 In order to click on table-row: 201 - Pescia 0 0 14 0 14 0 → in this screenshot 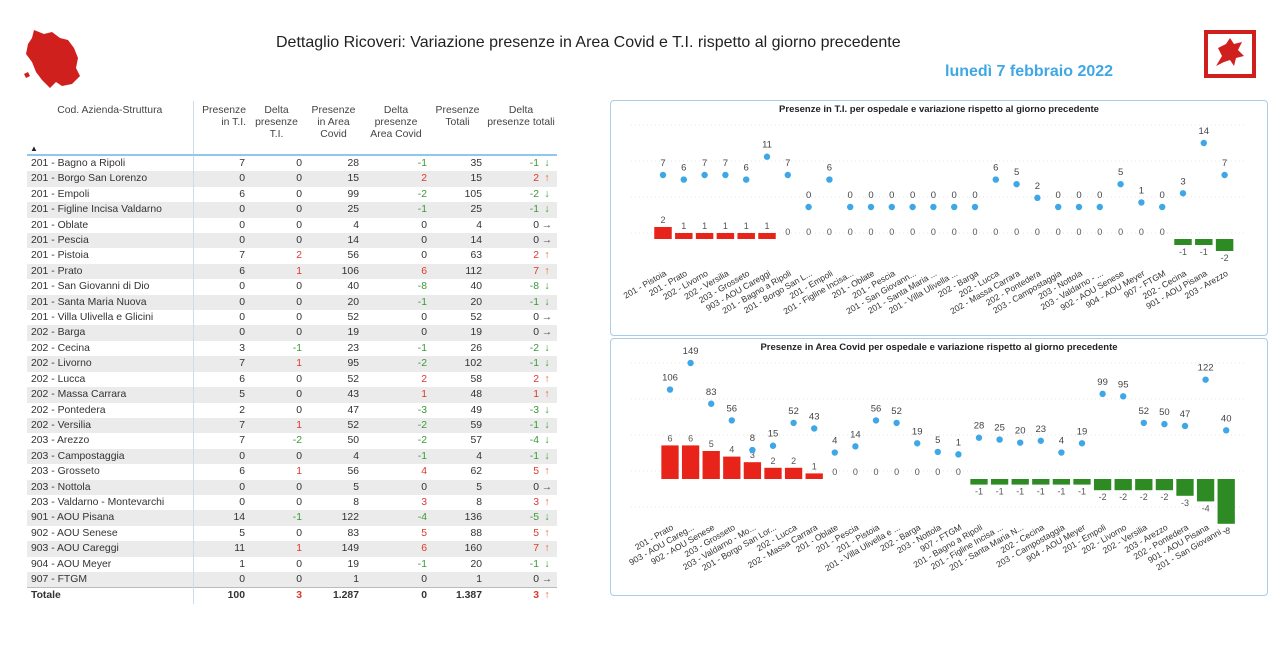, I will do `click(292, 241)`.